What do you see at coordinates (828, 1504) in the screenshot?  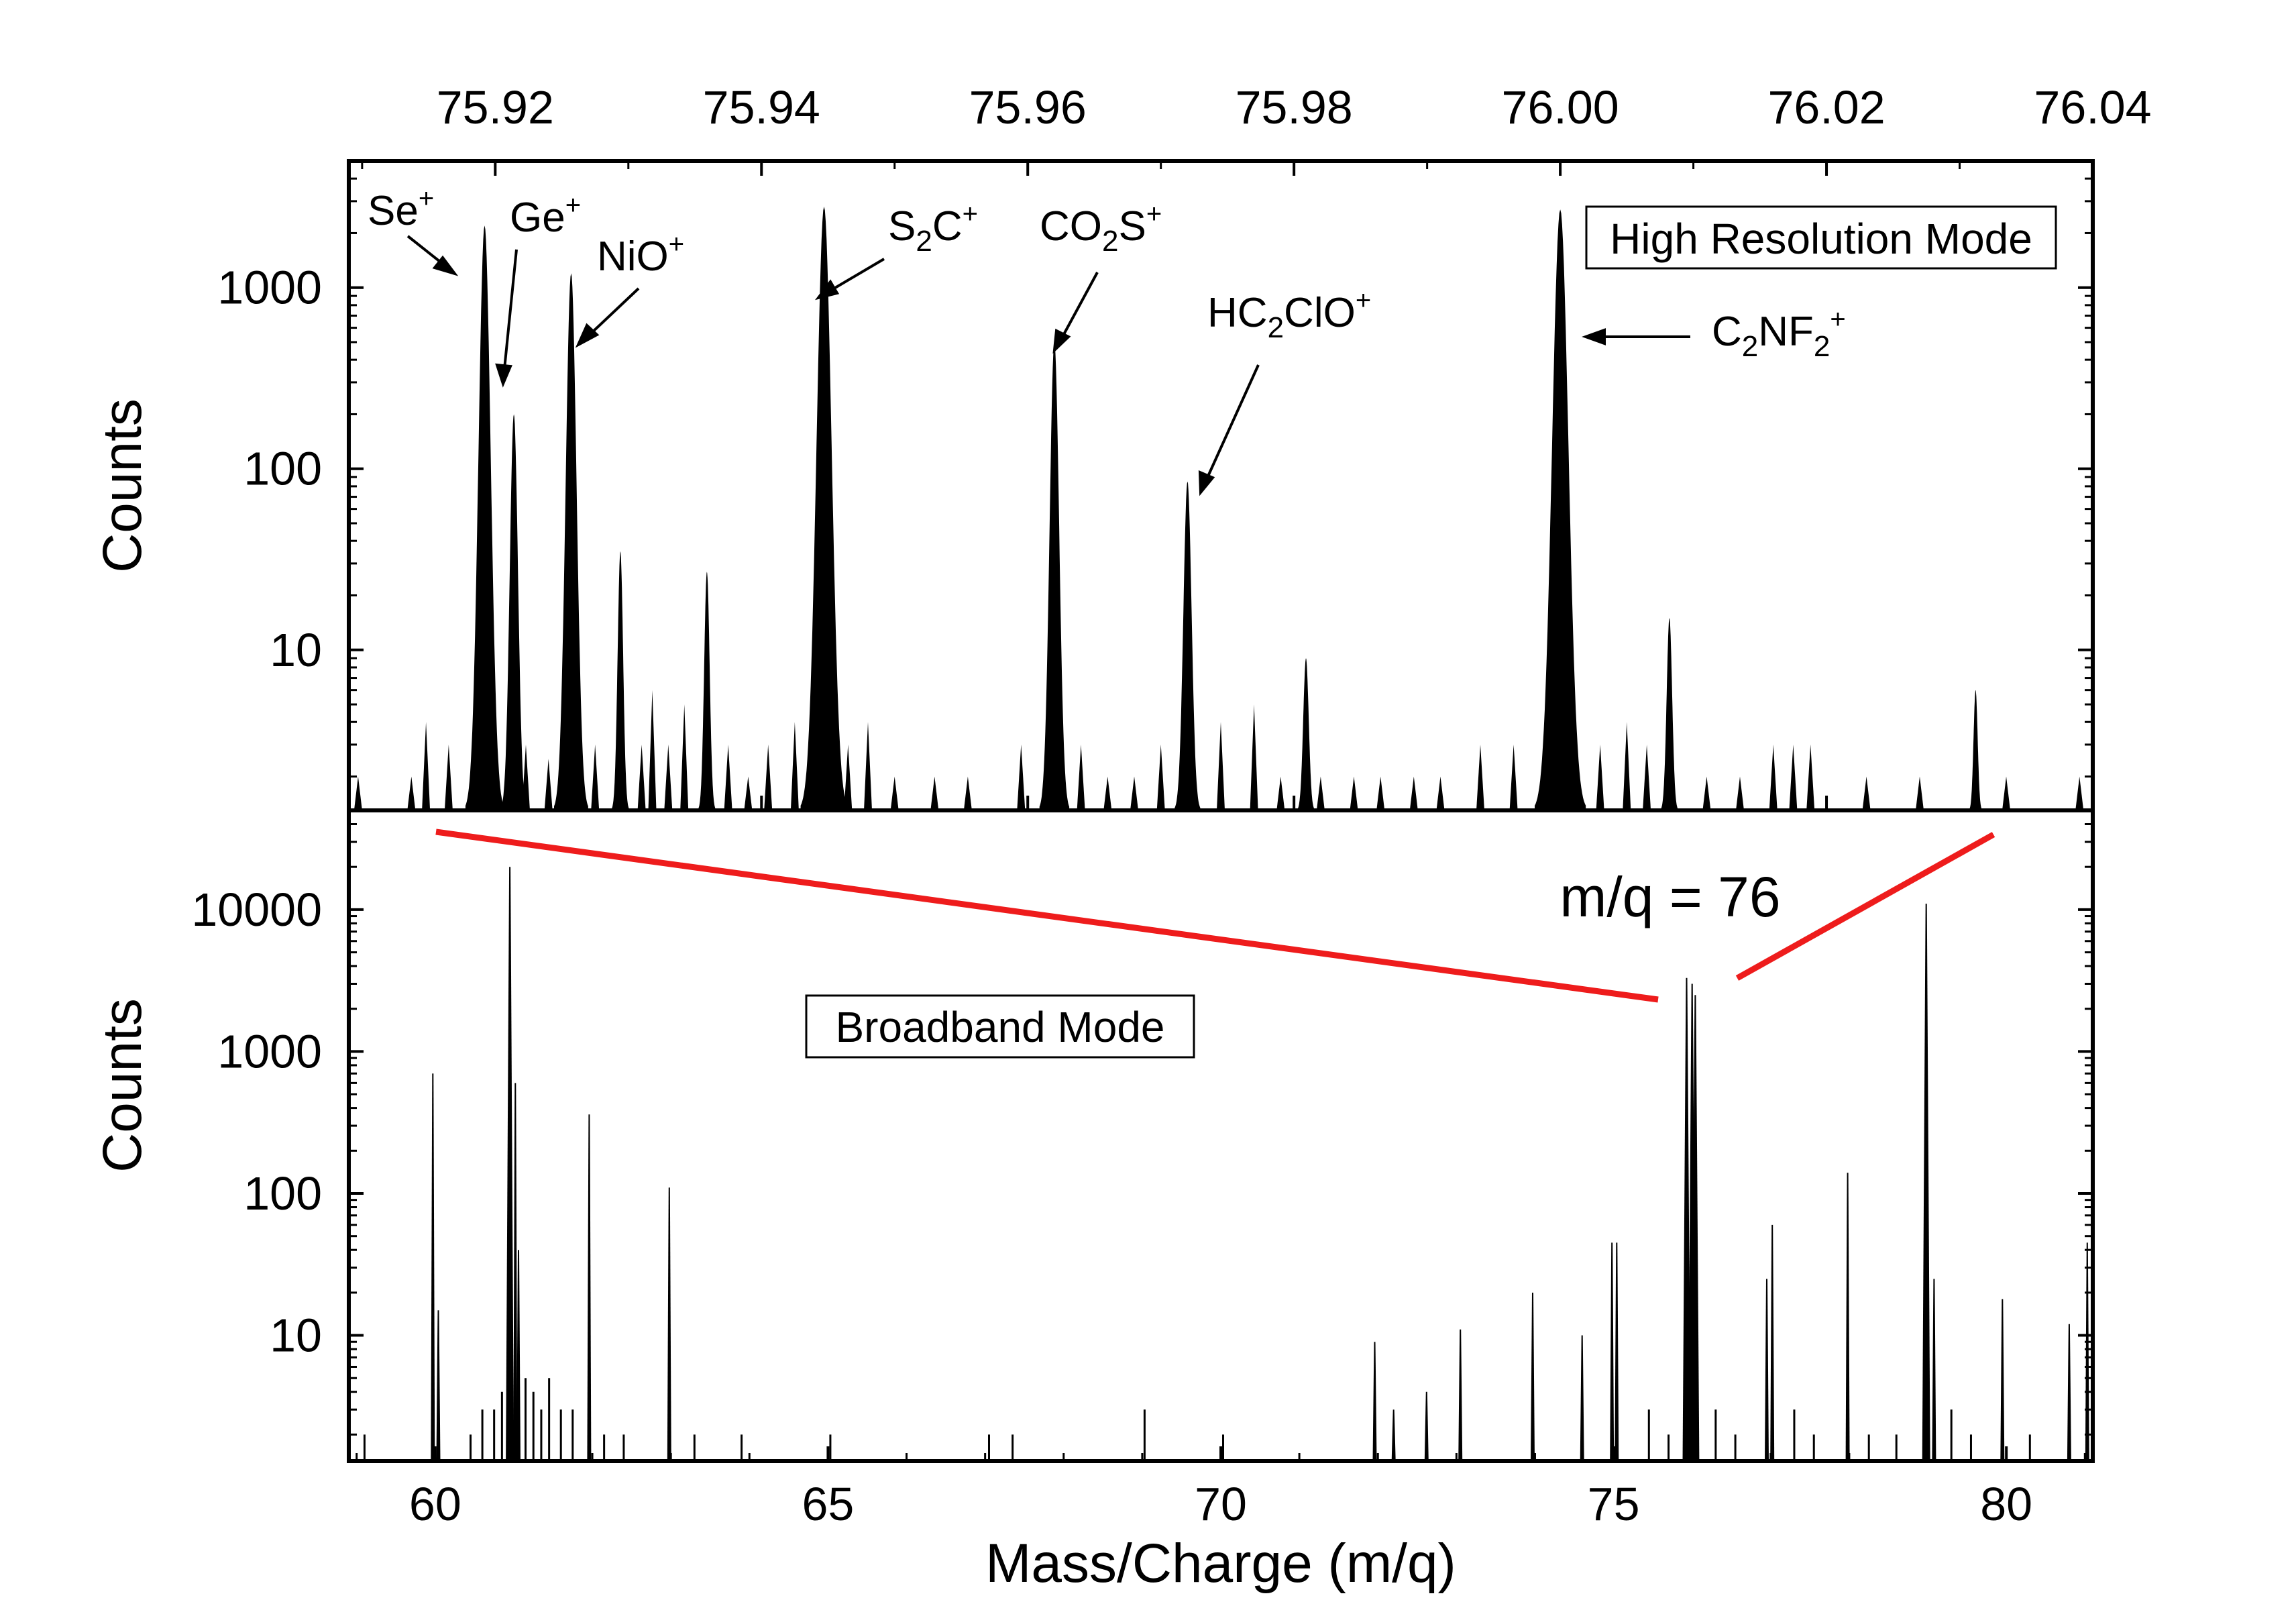 I see `bottom-x-tick-label: 65` at bounding box center [828, 1504].